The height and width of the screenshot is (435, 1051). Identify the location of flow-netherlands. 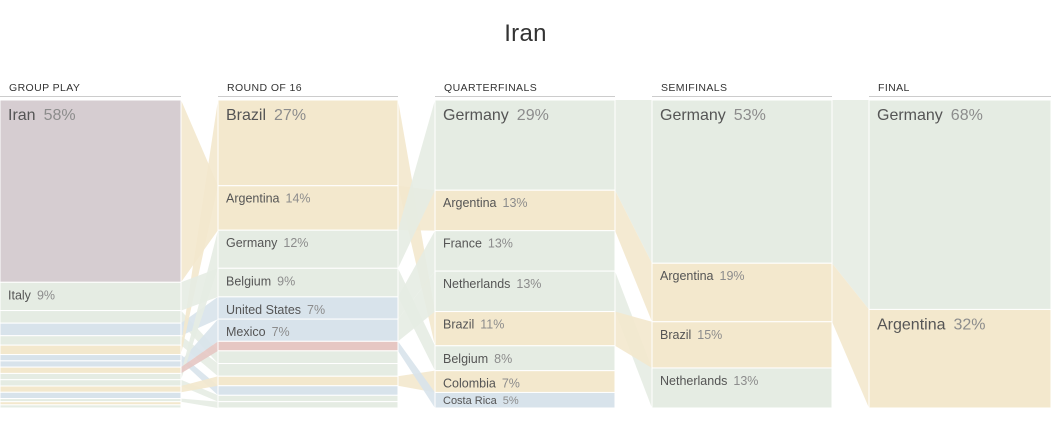
(416, 306).